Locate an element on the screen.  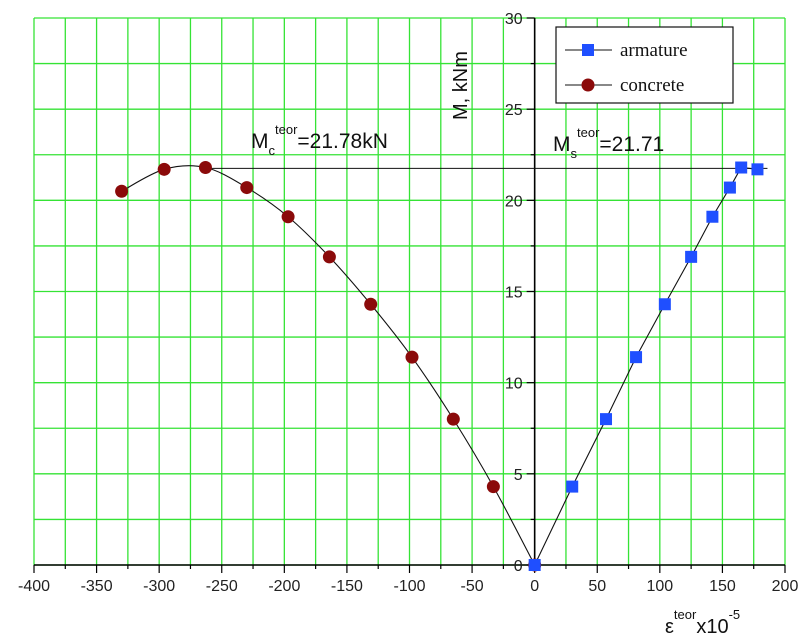
x-tick-label: -200 is located at coordinates (284, 586).